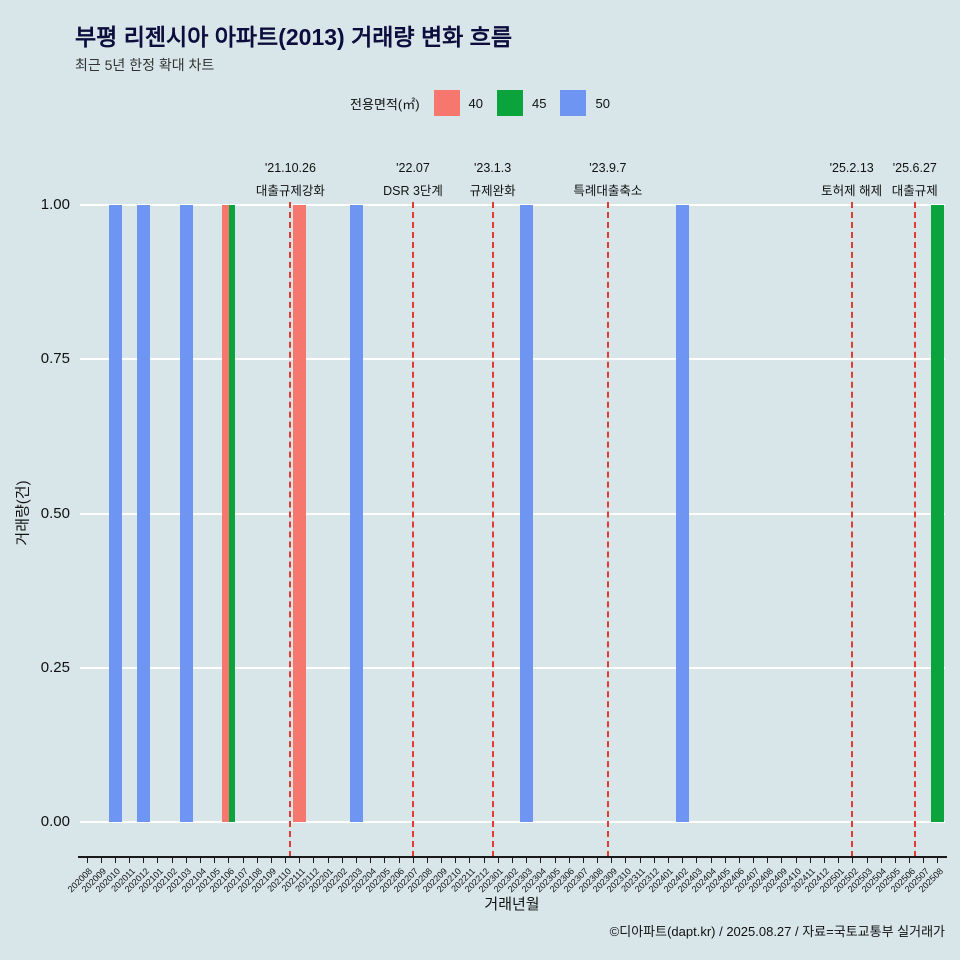 This screenshot has width=960, height=960. I want to click on annotation-text: 대출규제강화, so click(290, 191).